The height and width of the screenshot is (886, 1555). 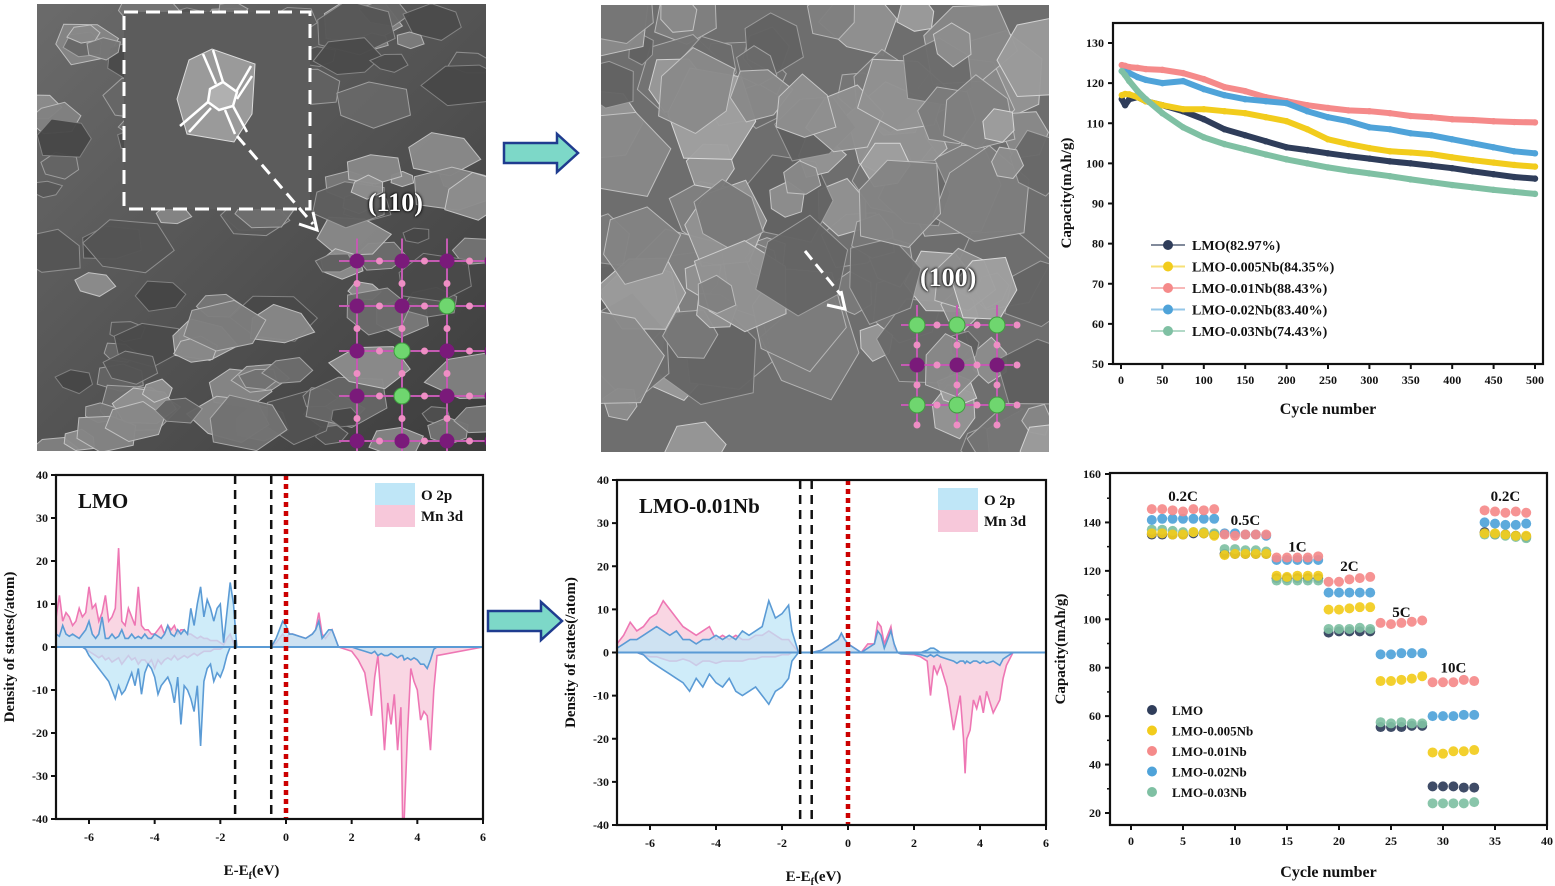 I want to click on x-tick-label: 5, so click(x=1183, y=841).